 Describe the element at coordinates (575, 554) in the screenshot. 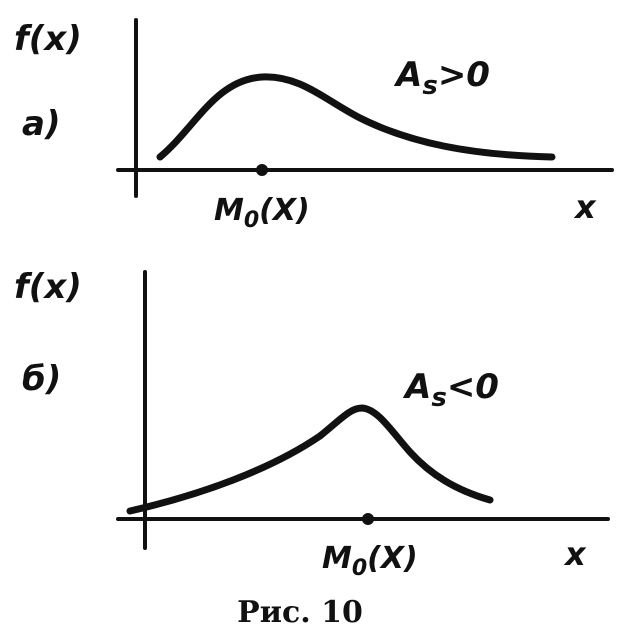

I see `panel-b-x-axis-label: x` at that location.